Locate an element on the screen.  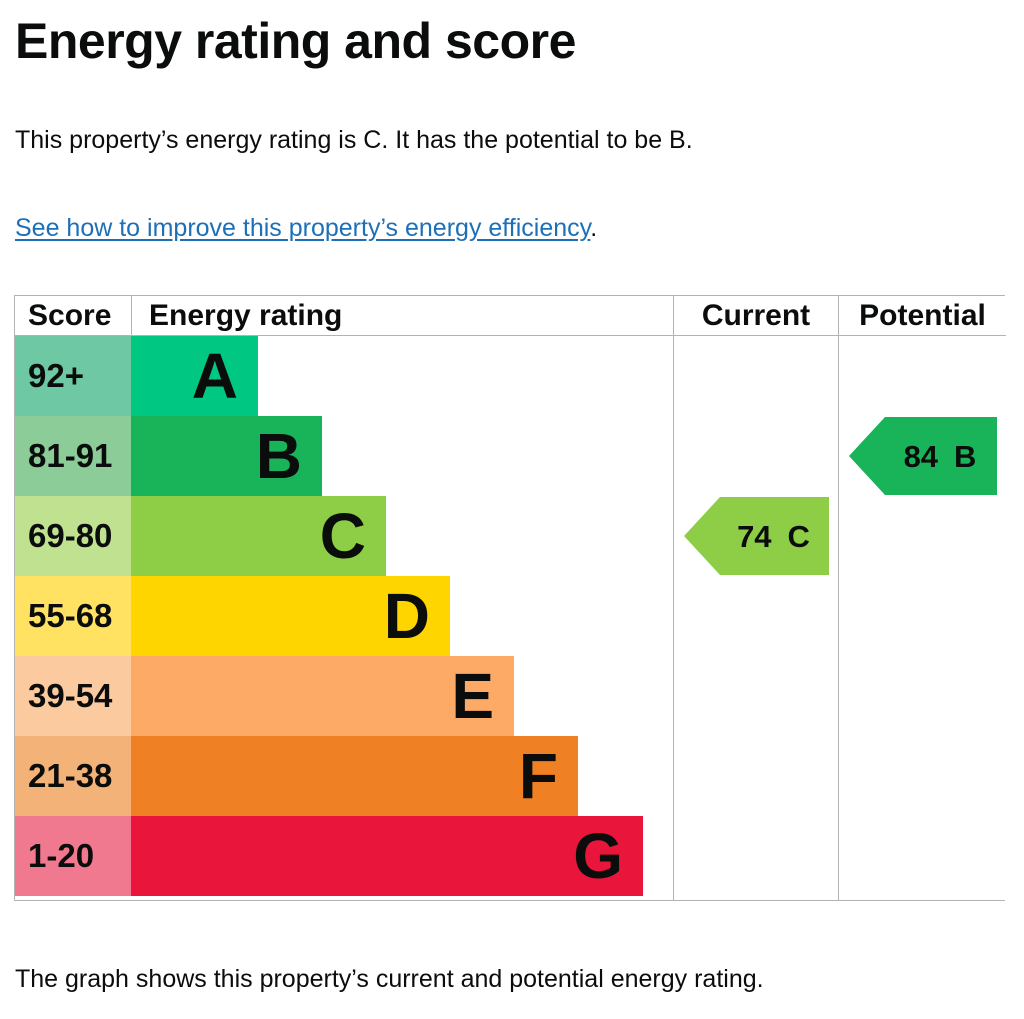
band-letter-f: F is located at coordinates (538, 776).